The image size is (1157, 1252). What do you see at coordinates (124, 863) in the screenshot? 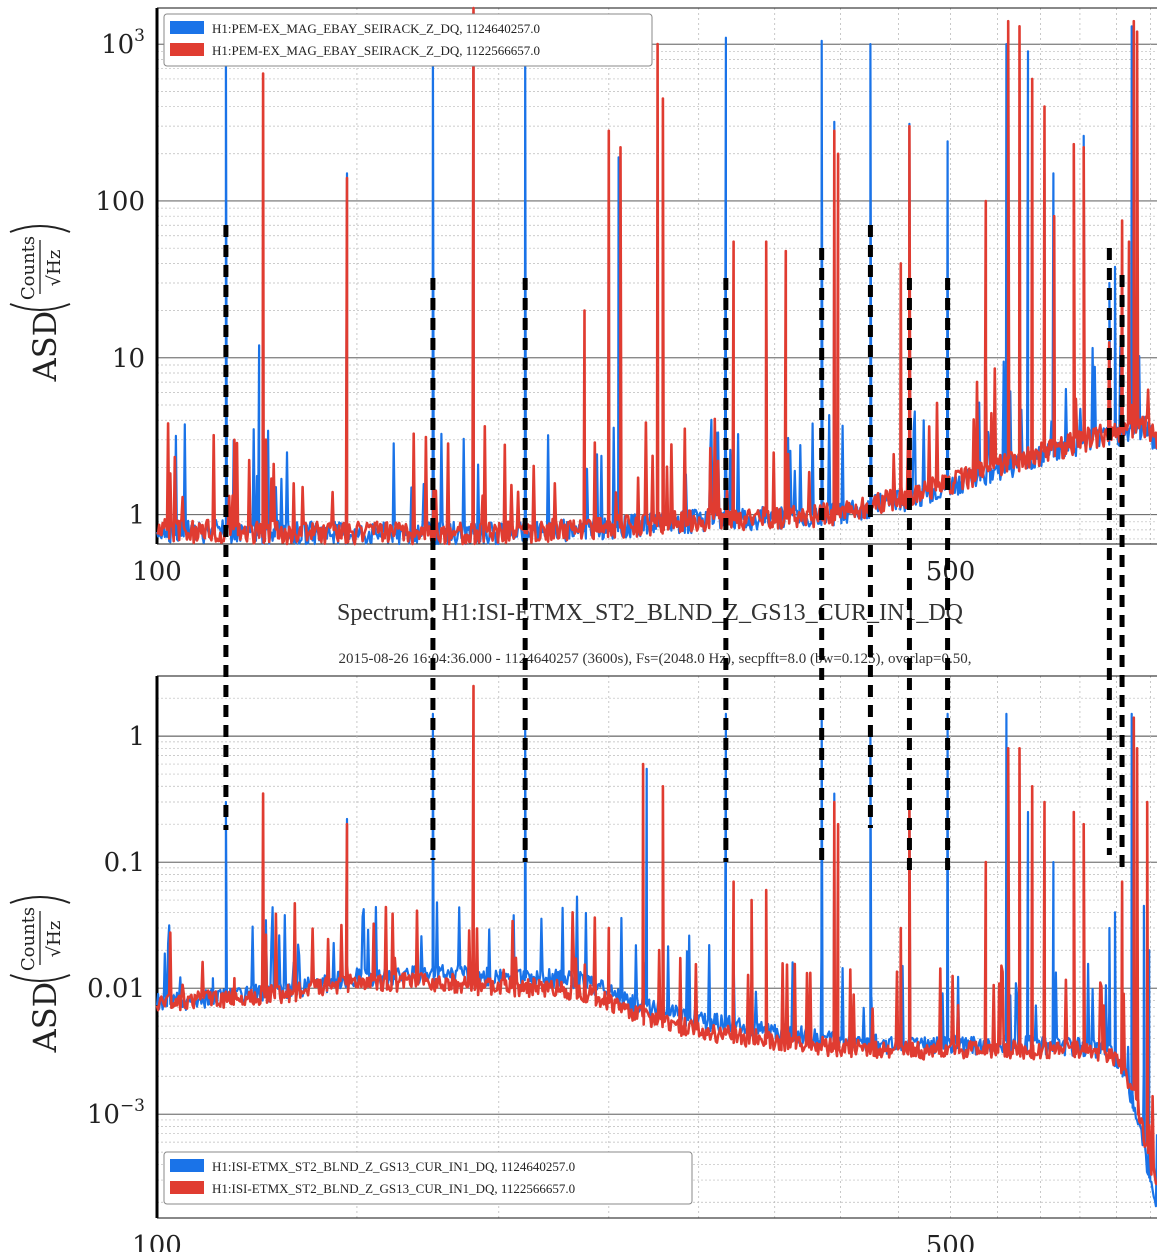
I see `y-tick-label: 0.1` at bounding box center [124, 863].